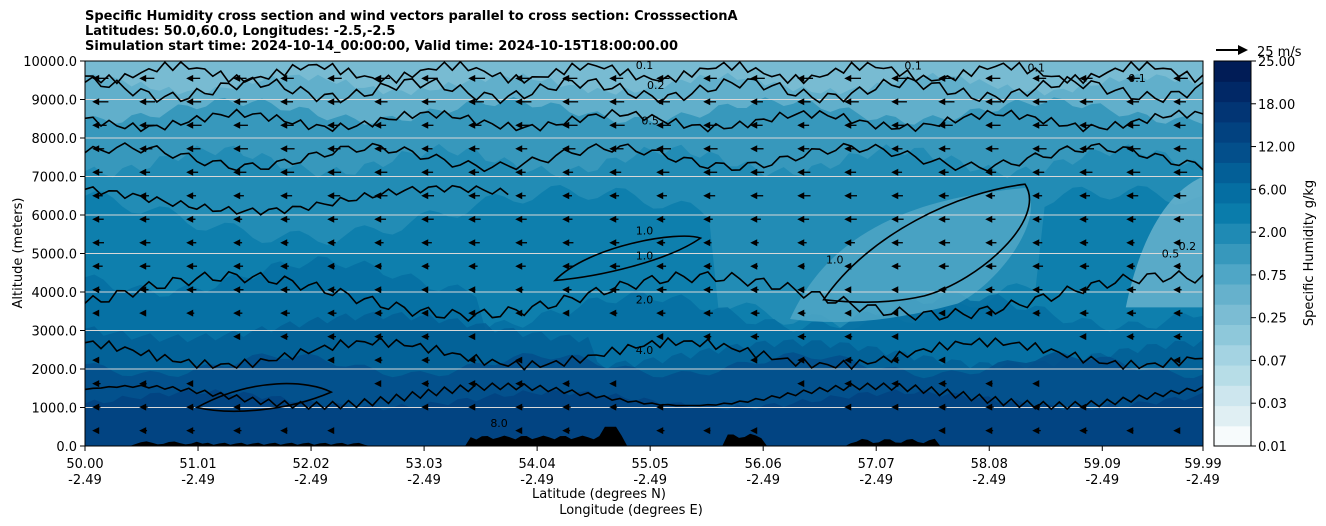 This screenshot has width=1326, height=526. I want to click on x-tick-label-lon-4: -2.49, so click(537, 480).